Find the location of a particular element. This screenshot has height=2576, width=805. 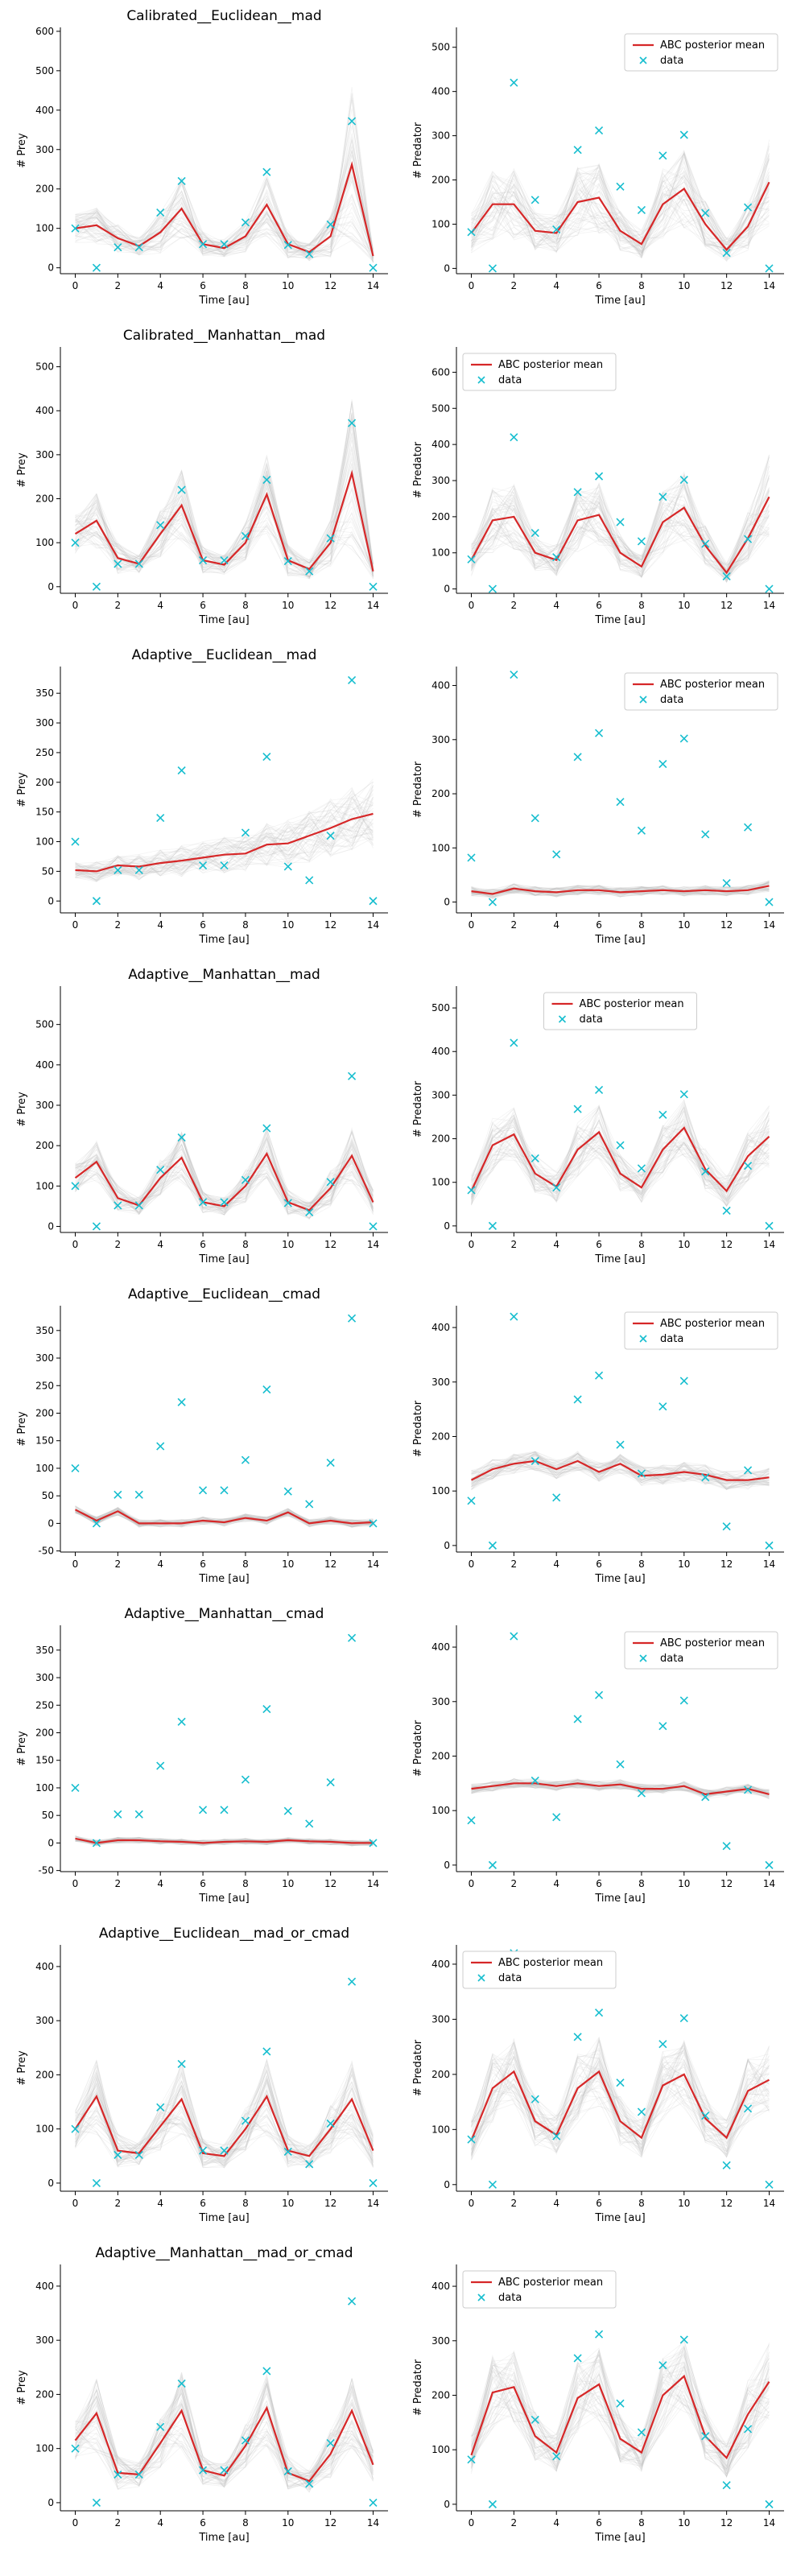

y-tick-label: 50 is located at coordinates (48, 1495).